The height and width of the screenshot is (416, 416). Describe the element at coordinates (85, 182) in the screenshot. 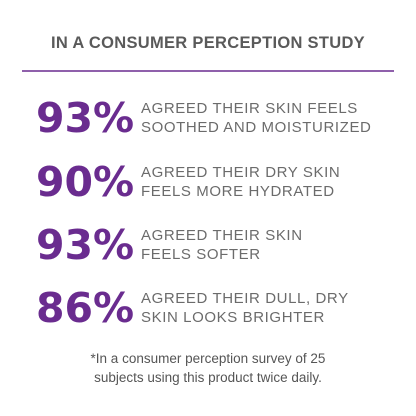

I see `stat-value: 90%` at that location.